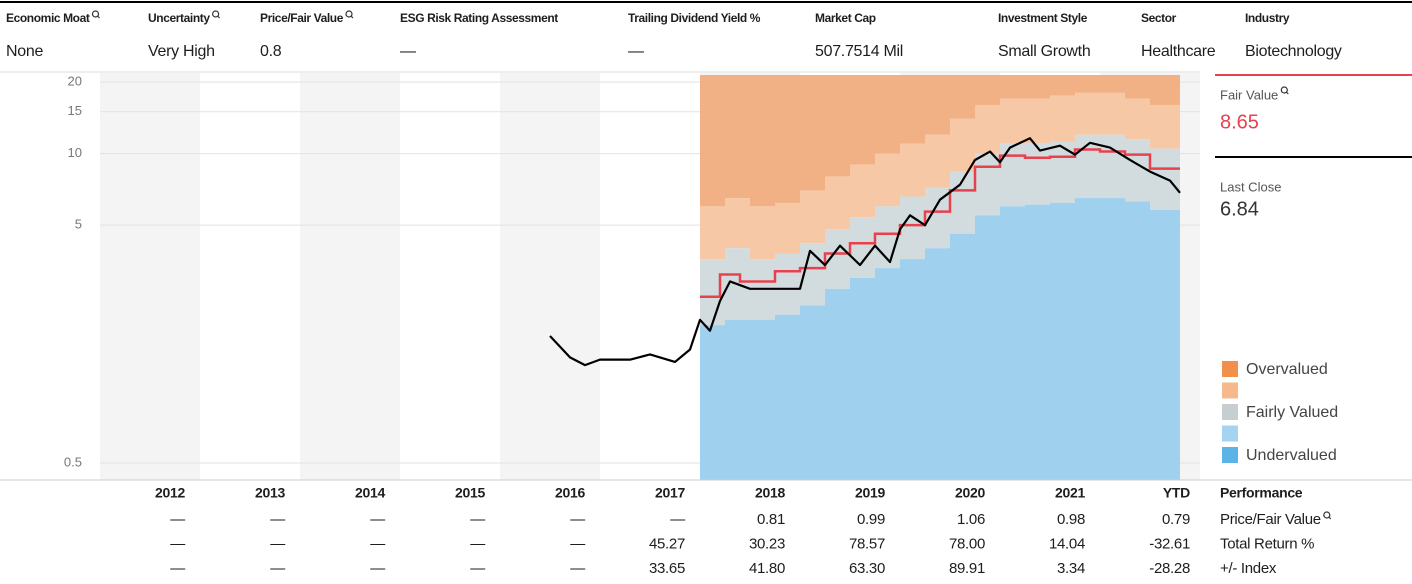  I want to click on table-cell: 41.80, so click(767, 568).